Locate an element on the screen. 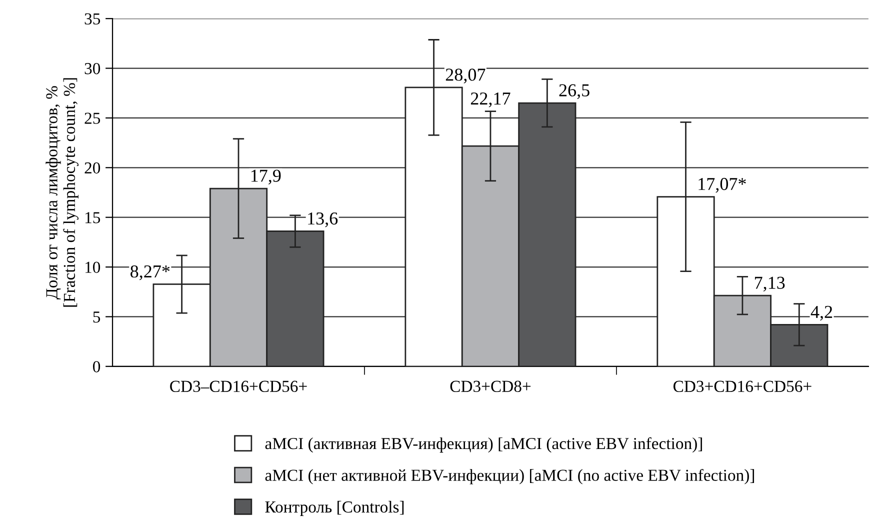 Image resolution: width=879 pixels, height=531 pixels. data-label: 22,17 is located at coordinates (490, 100).